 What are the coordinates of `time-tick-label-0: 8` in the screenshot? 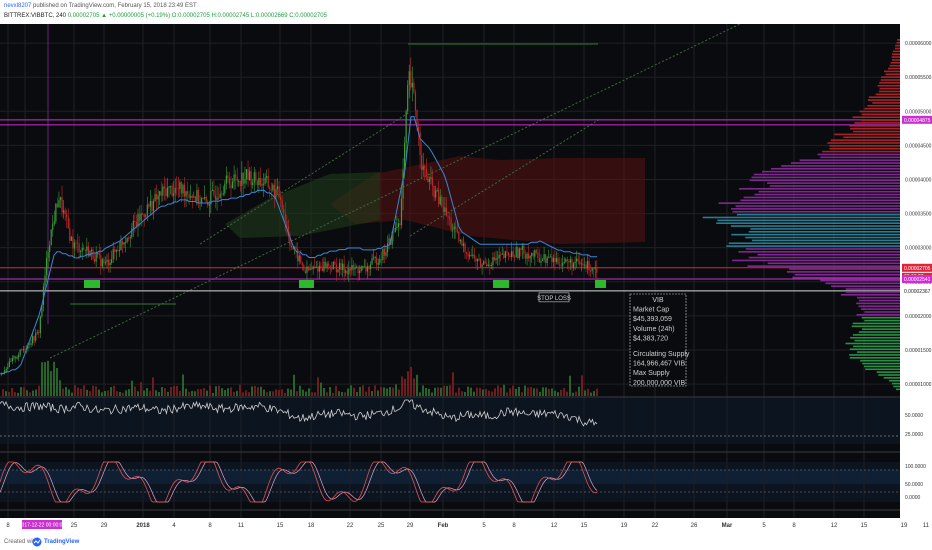 It's located at (8, 526).